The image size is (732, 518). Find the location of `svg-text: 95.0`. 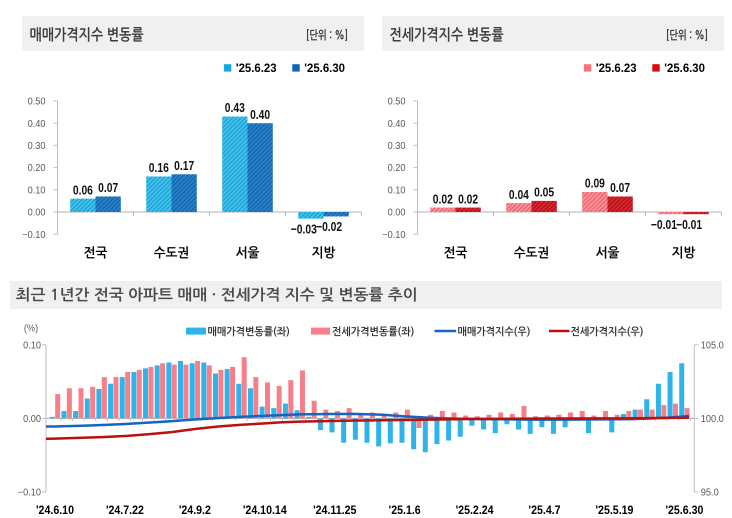

svg-text: 95.0 is located at coordinates (710, 492).